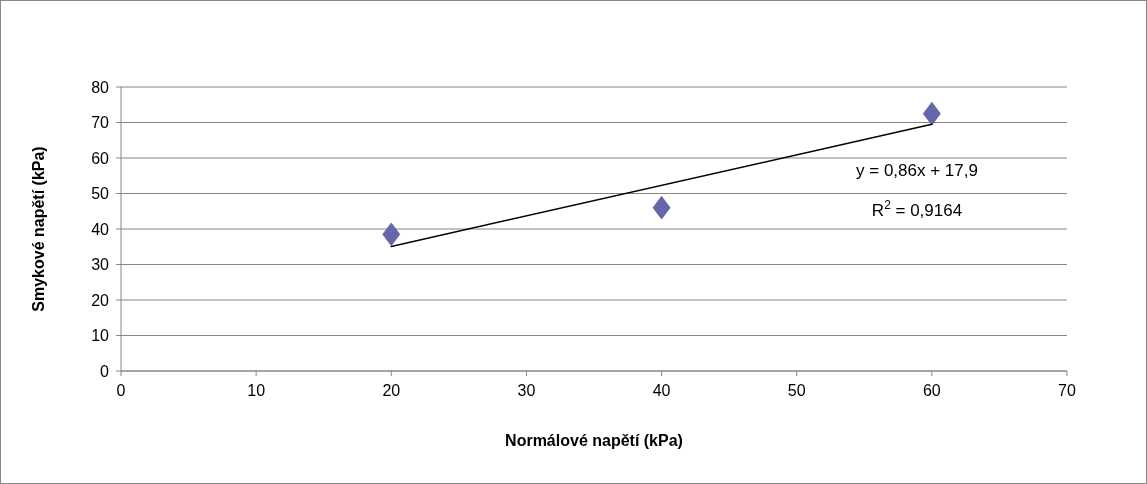  I want to click on x-tick-label: 30, so click(526, 390).